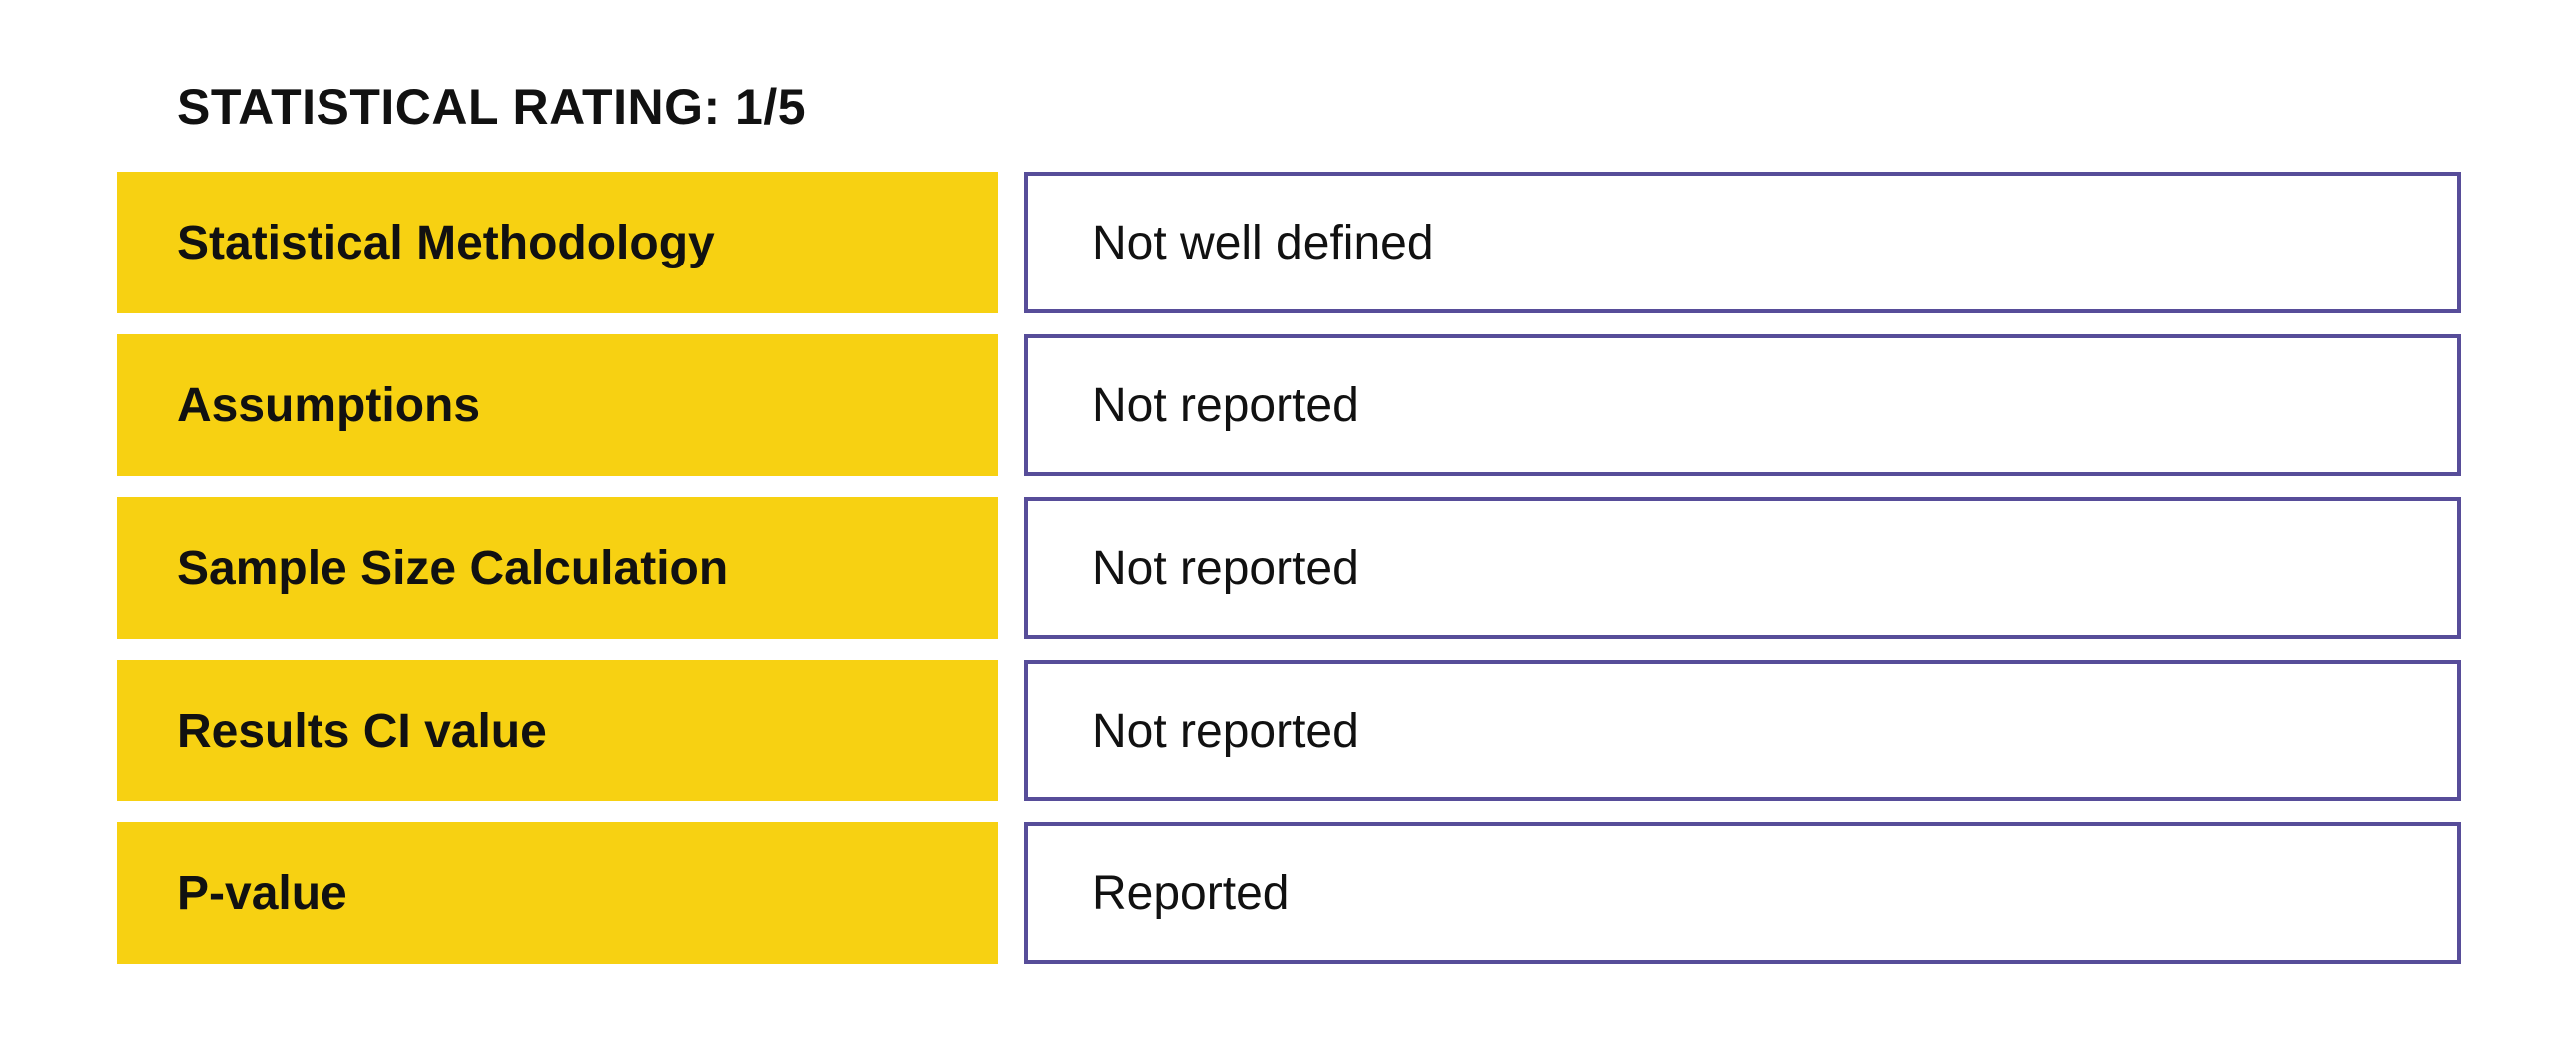  Describe the element at coordinates (1742, 242) in the screenshot. I see `criterion-value: Not well defined` at that location.